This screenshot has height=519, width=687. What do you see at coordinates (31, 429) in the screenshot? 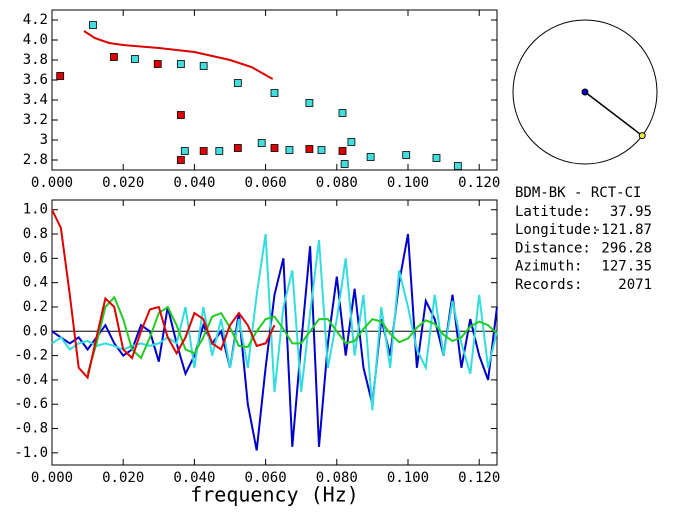
I see `y-tick-label: -0.8` at bounding box center [31, 429].